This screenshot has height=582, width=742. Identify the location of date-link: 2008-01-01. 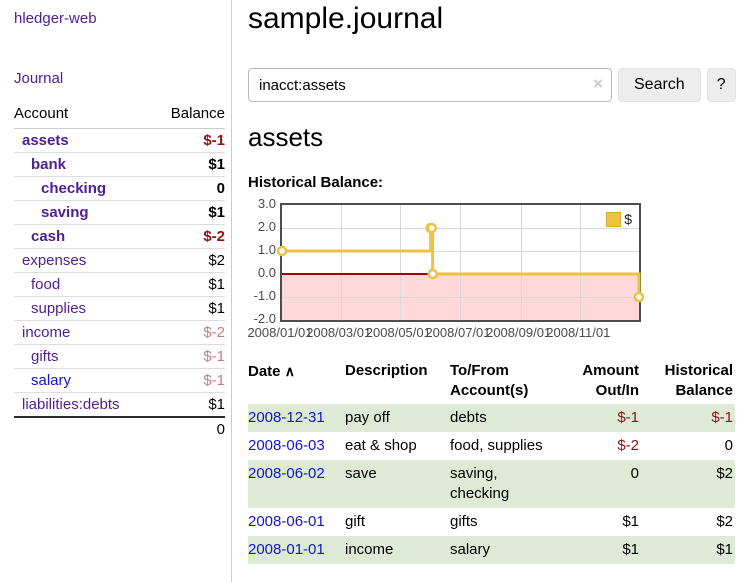
(286, 549).